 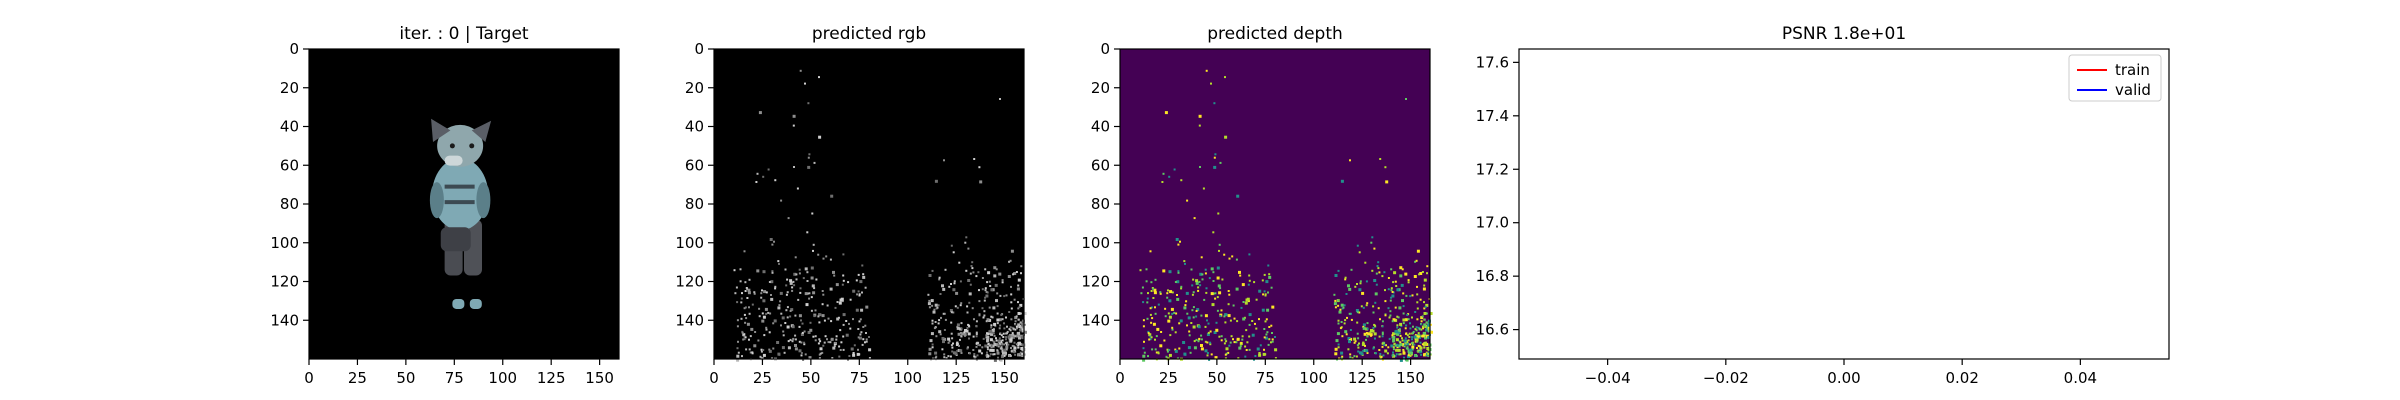 What do you see at coordinates (2115, 78) in the screenshot?
I see `legend: train valid` at bounding box center [2115, 78].